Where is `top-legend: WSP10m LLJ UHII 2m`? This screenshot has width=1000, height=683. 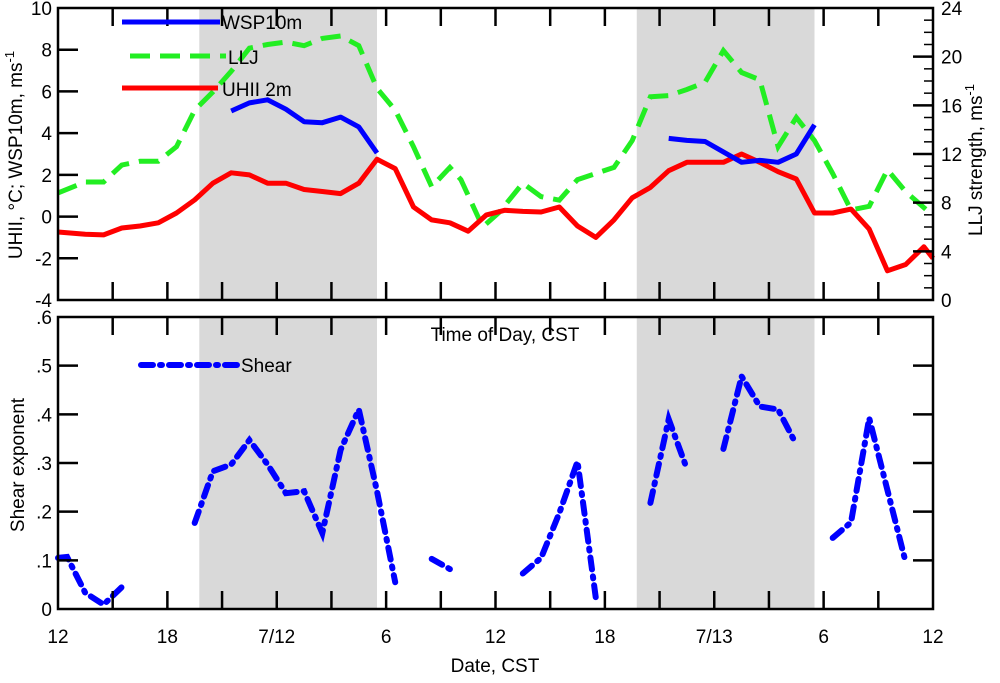
top-legend: WSP10m LLJ UHII 2m is located at coordinates (212, 57).